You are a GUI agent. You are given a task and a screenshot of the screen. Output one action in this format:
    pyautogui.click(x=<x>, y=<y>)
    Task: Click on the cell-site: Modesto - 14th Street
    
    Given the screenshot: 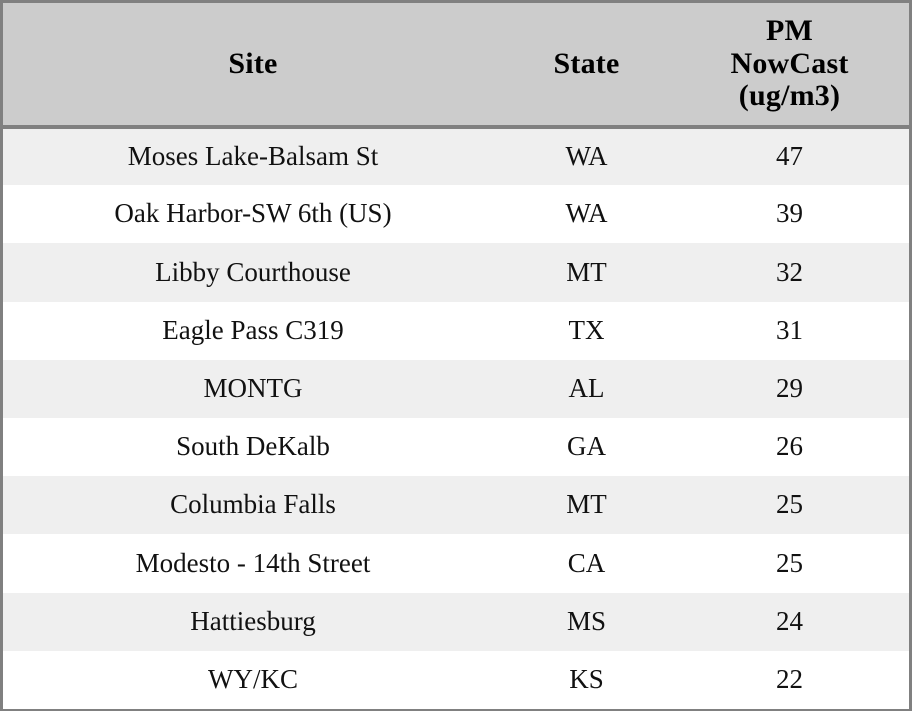 What is the action you would take?
    pyautogui.click(x=253, y=562)
    